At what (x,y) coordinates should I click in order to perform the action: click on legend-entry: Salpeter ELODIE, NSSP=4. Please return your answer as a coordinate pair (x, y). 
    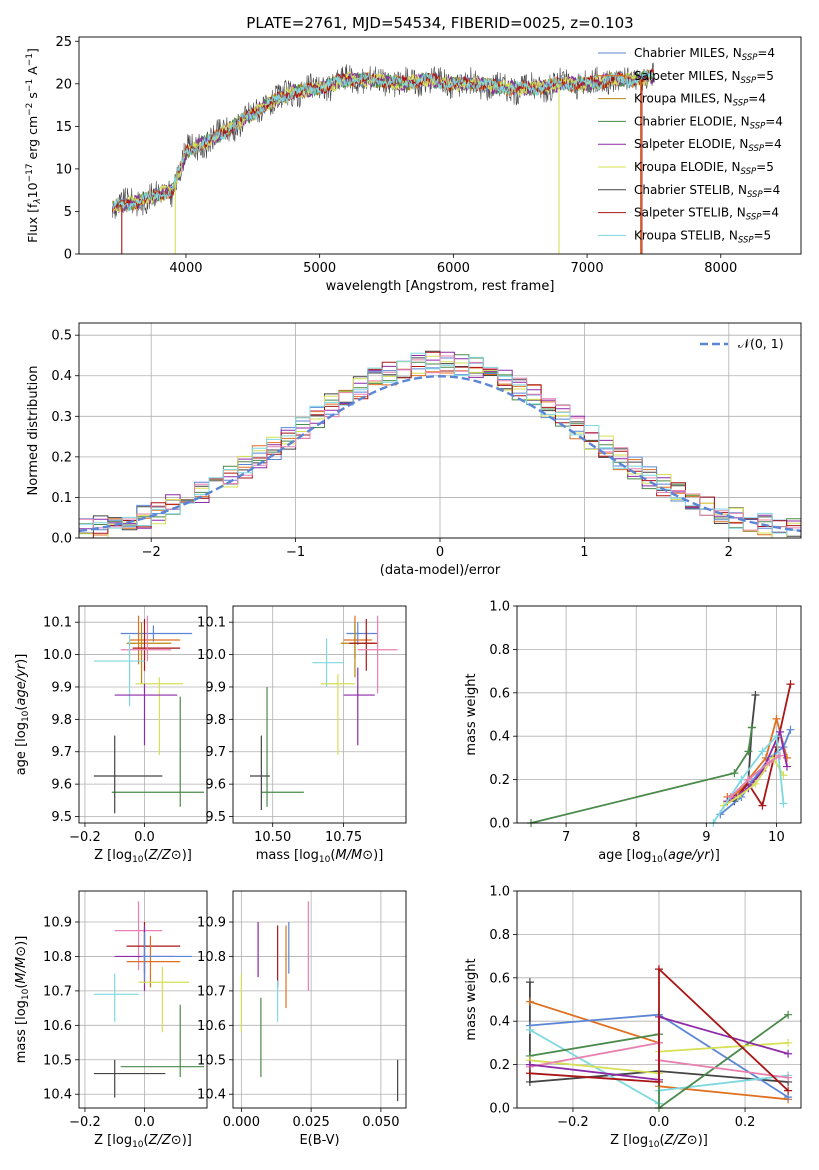
    Looking at the image, I should click on (708, 145).